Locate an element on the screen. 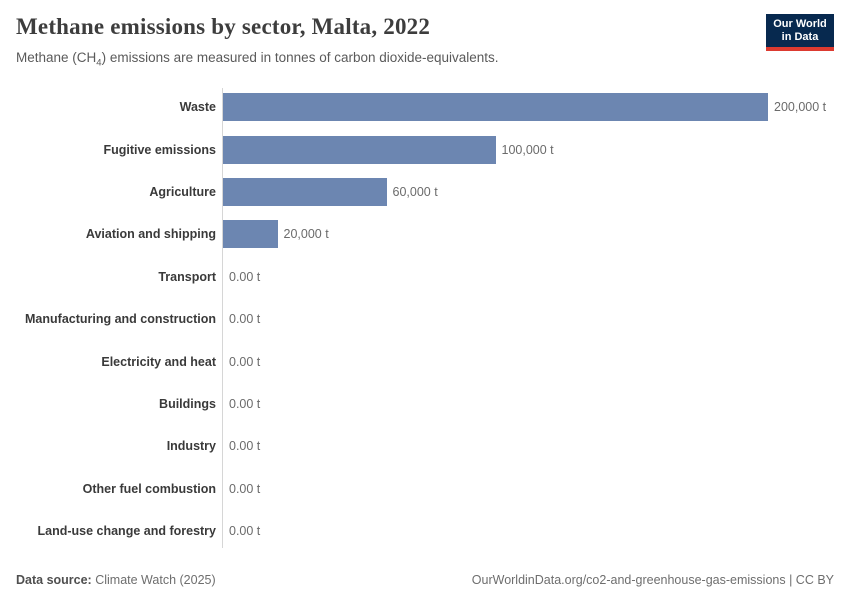 The image size is (850, 600). value-label: 60,000 t is located at coordinates (415, 191).